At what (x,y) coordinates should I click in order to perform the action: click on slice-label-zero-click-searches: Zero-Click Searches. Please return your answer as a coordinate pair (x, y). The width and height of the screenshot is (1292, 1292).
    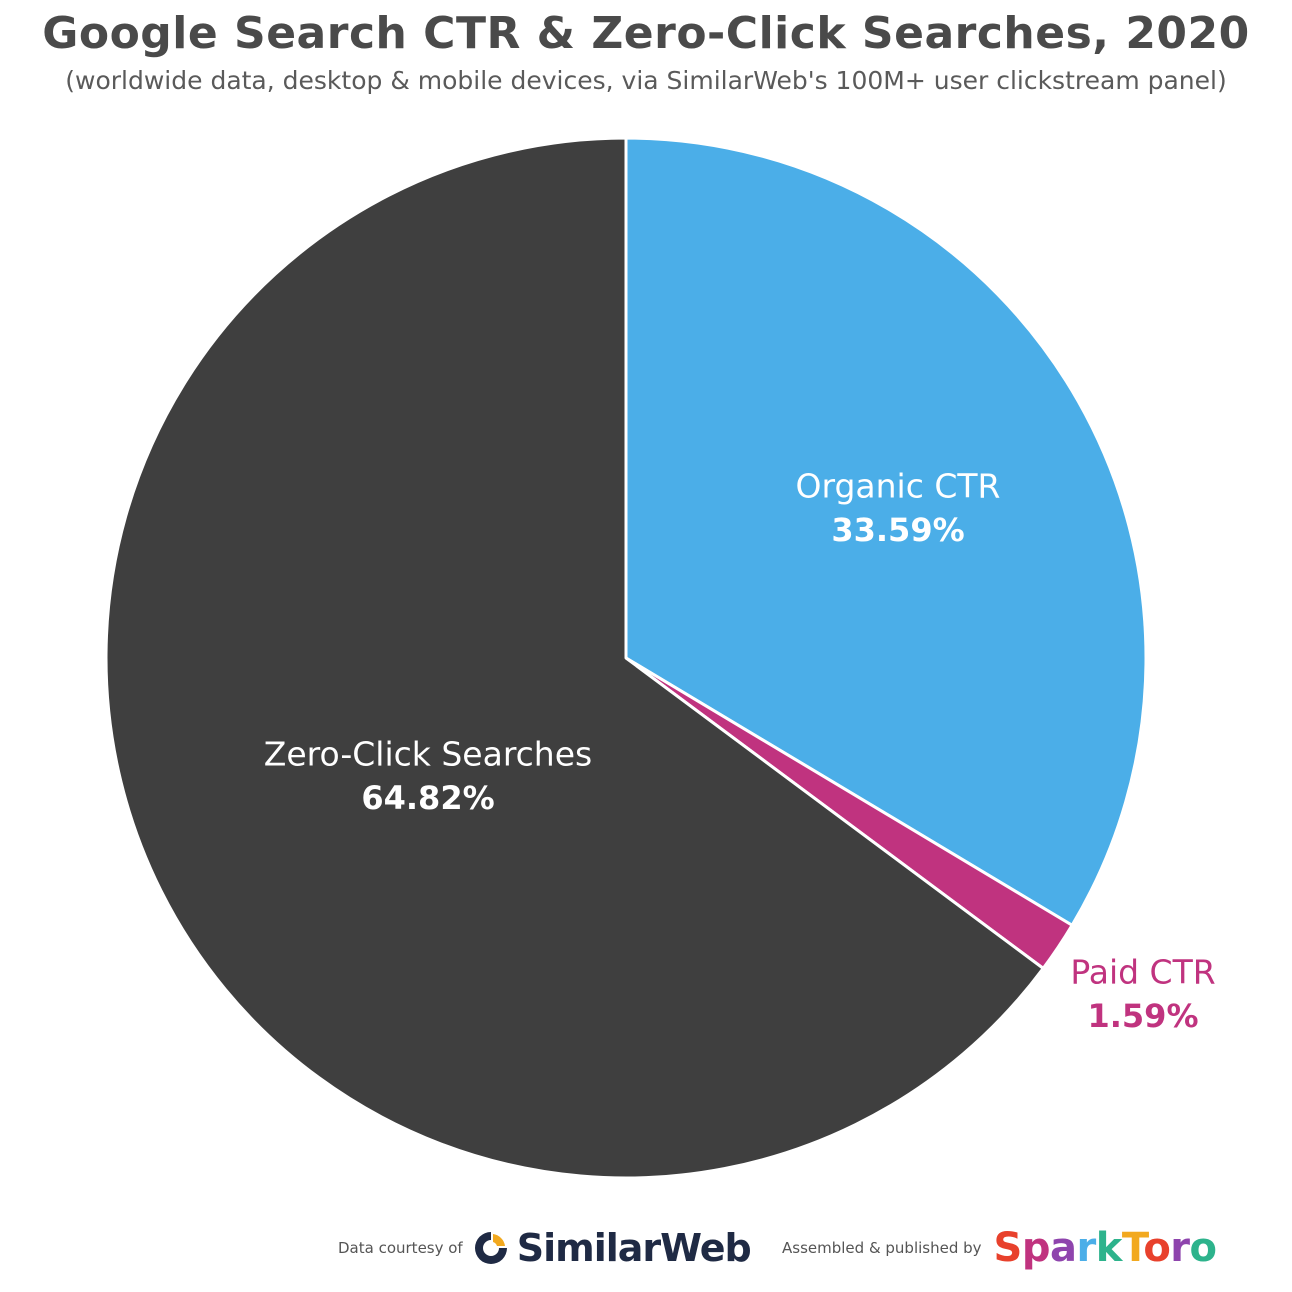
    Looking at the image, I should click on (428, 754).